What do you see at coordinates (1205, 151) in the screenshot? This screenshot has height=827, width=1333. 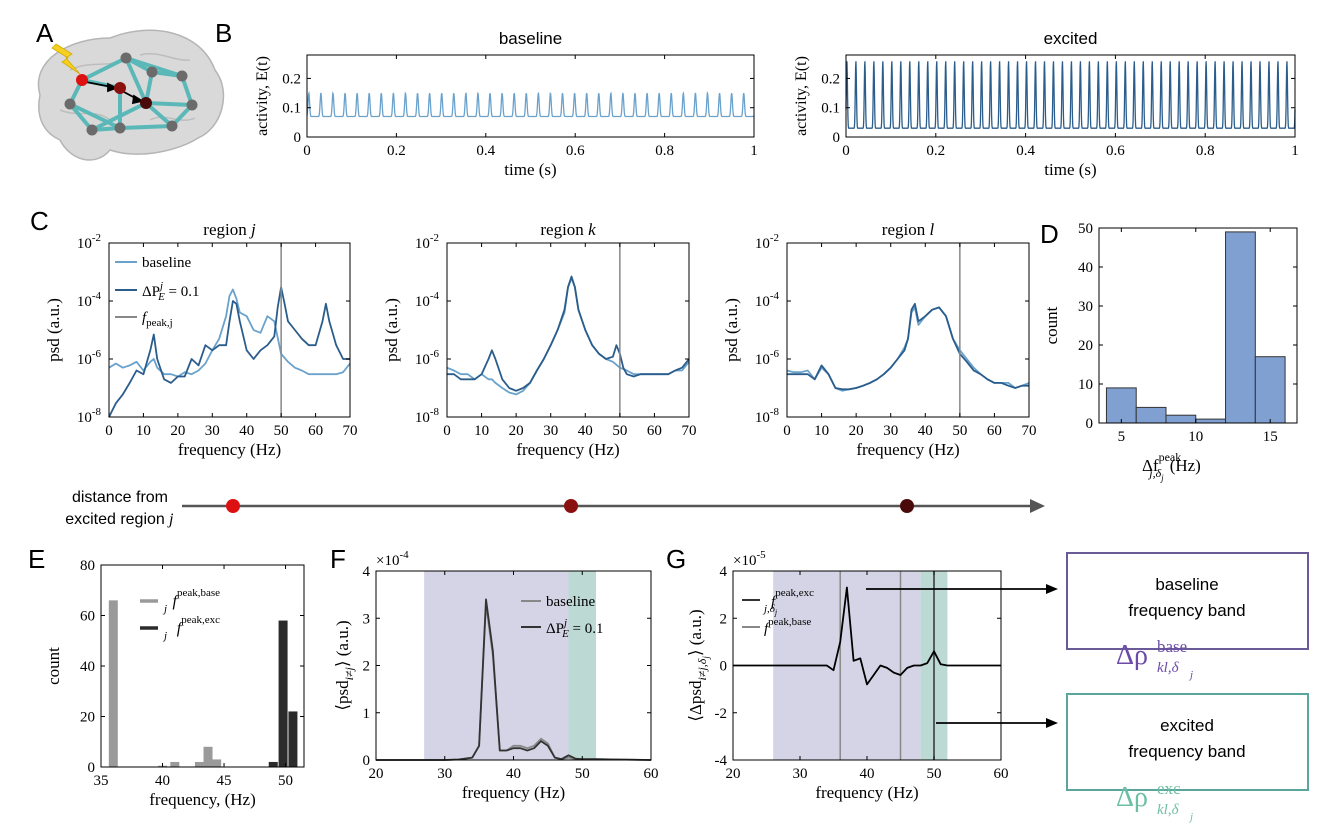 I see `B-excited-xtick-label: 0.8` at bounding box center [1205, 151].